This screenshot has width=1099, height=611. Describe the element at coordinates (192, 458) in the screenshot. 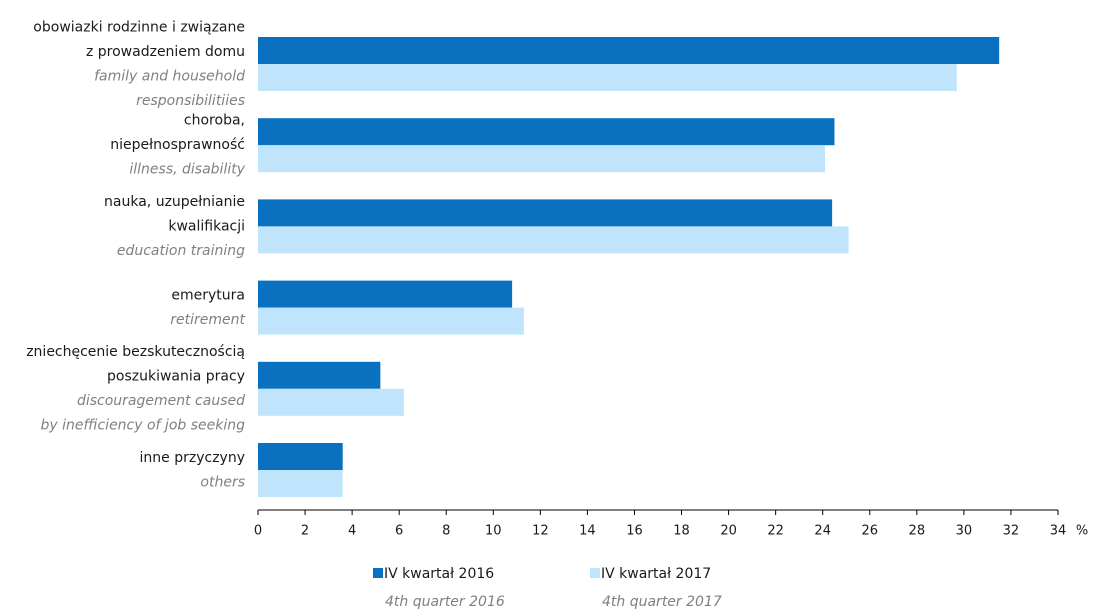

I see `category-label: inne przyczyny` at that location.